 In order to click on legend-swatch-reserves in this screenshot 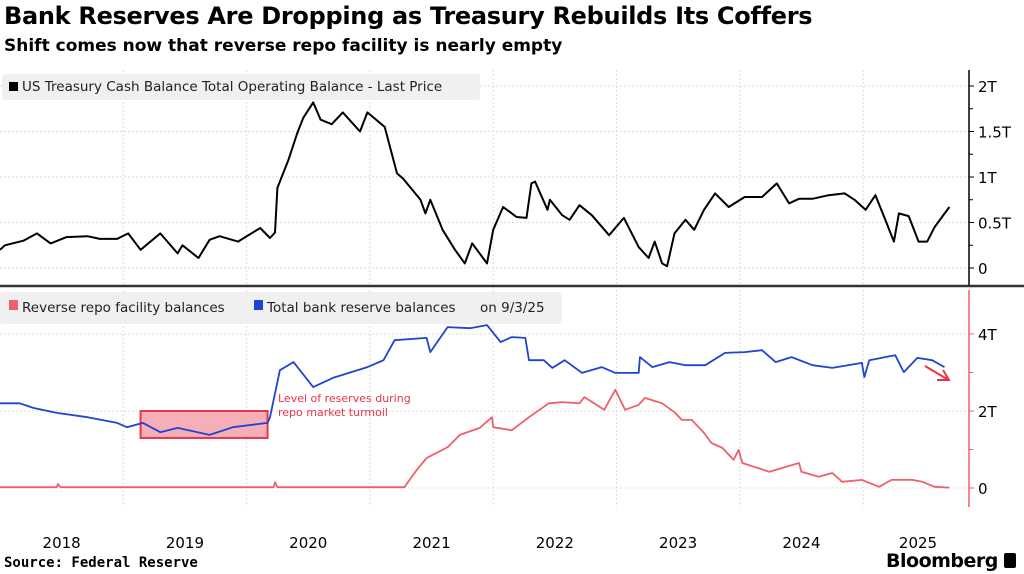, I will do `click(258, 305)`.